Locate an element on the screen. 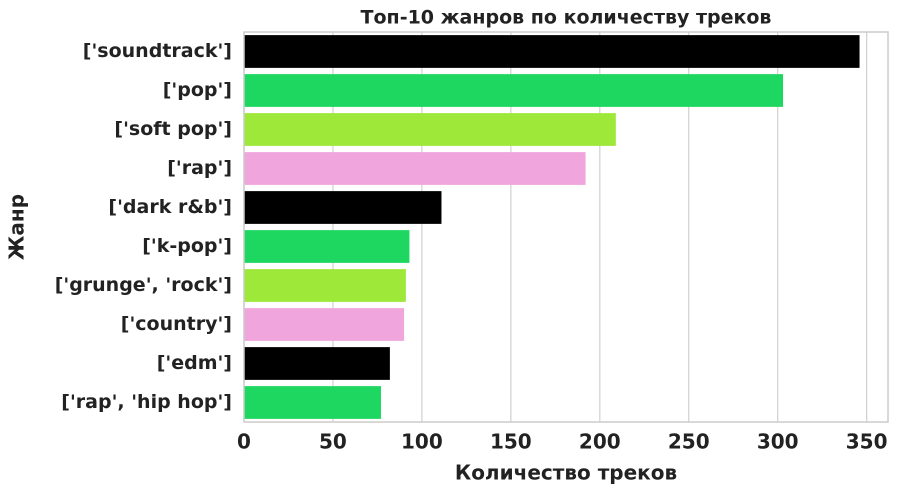  y-tick-label: ['k-pop'] is located at coordinates (187, 246).